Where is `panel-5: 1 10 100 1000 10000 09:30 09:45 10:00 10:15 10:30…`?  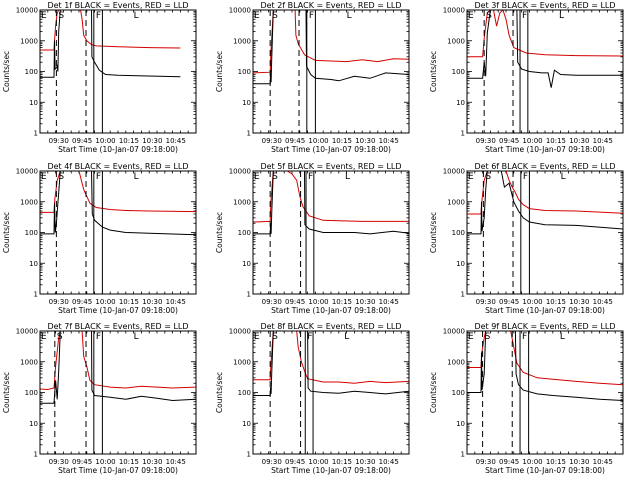 panel-5: 1 10 100 1000 10000 09:30 09:45 10:00 10:15 10:30… is located at coordinates (312, 238).